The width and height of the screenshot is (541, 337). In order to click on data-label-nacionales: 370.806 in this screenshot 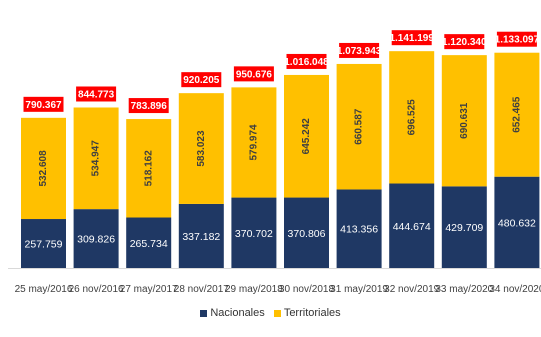, I will do `click(307, 234)`.